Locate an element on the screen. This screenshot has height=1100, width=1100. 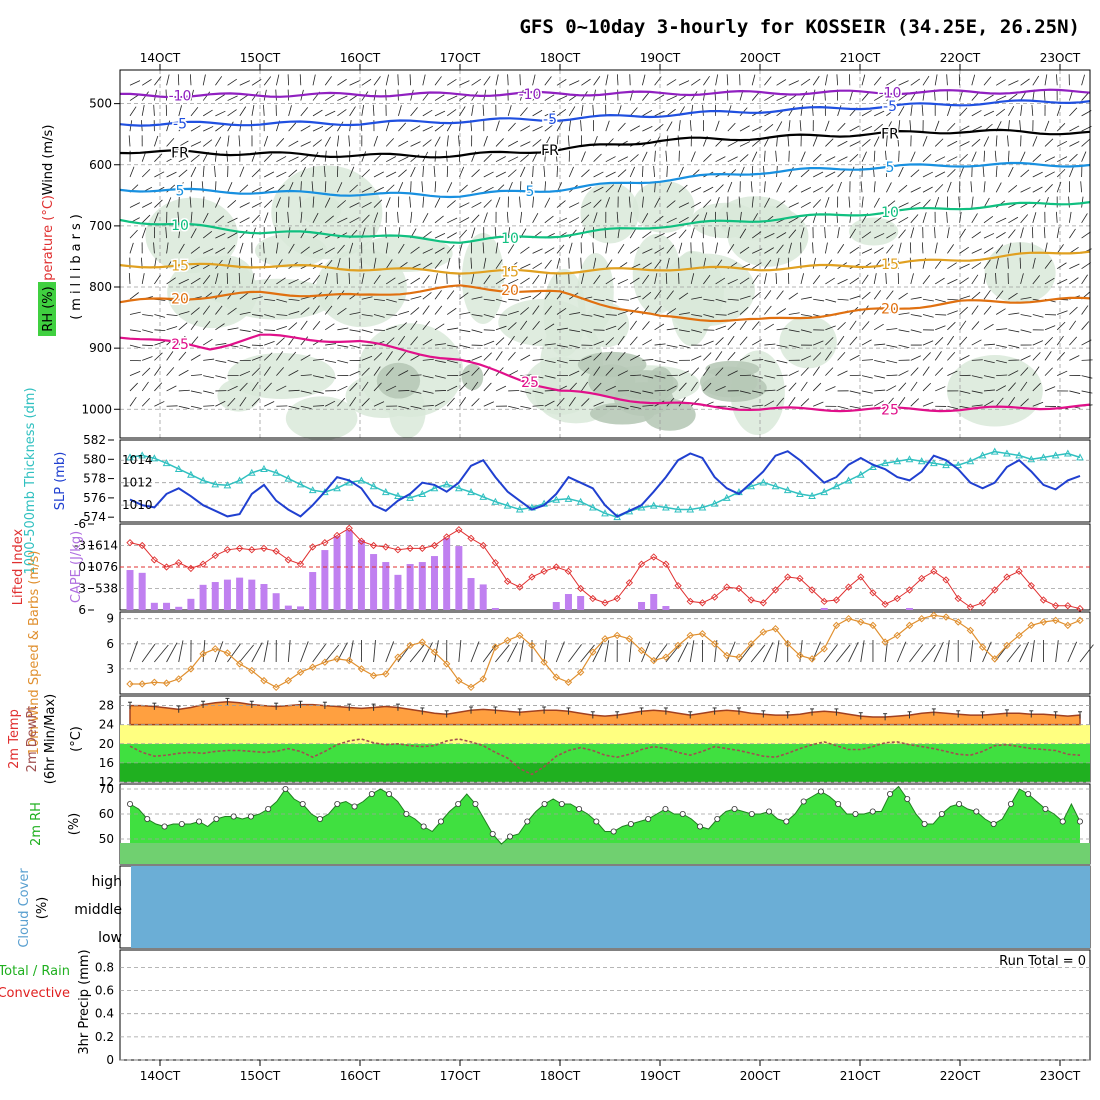
rh-blob-dark is located at coordinates (732, 368).